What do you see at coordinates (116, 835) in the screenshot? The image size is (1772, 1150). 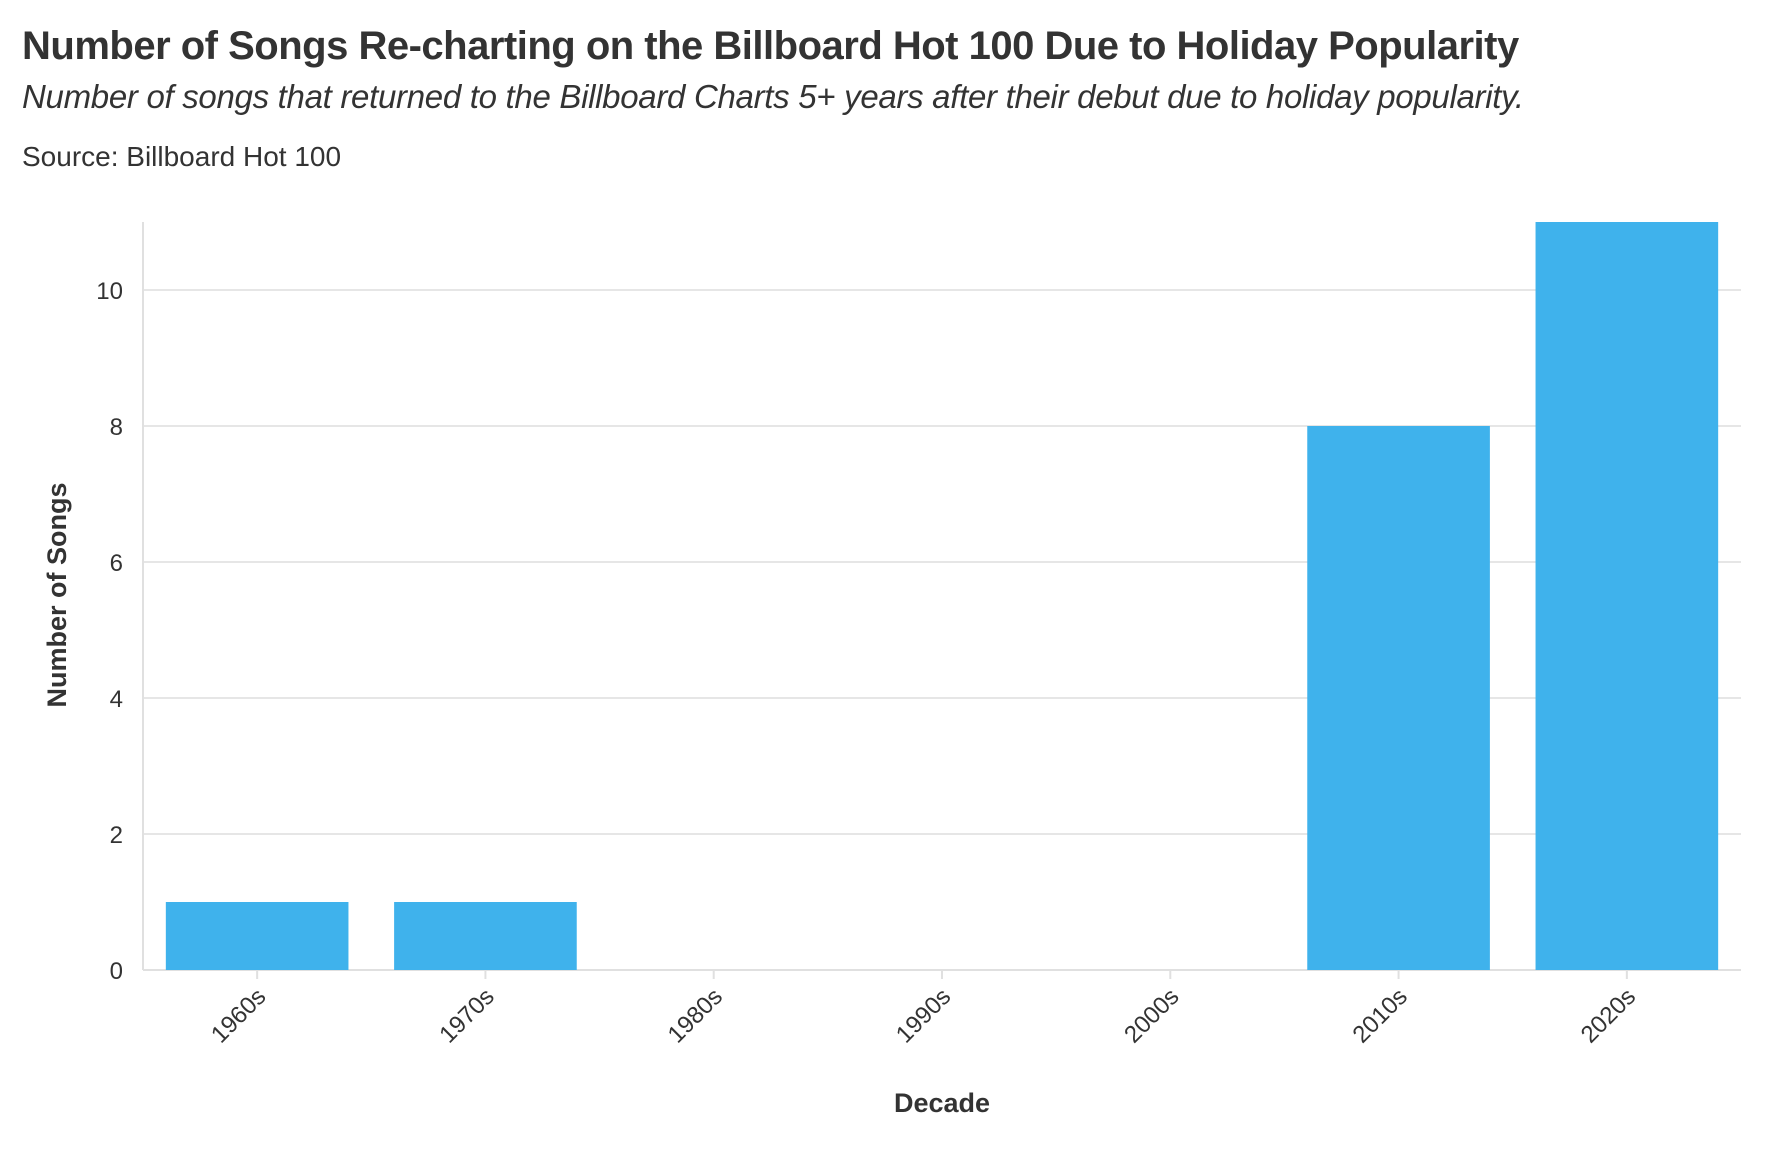 I see `y-tick-label: 2` at bounding box center [116, 835].